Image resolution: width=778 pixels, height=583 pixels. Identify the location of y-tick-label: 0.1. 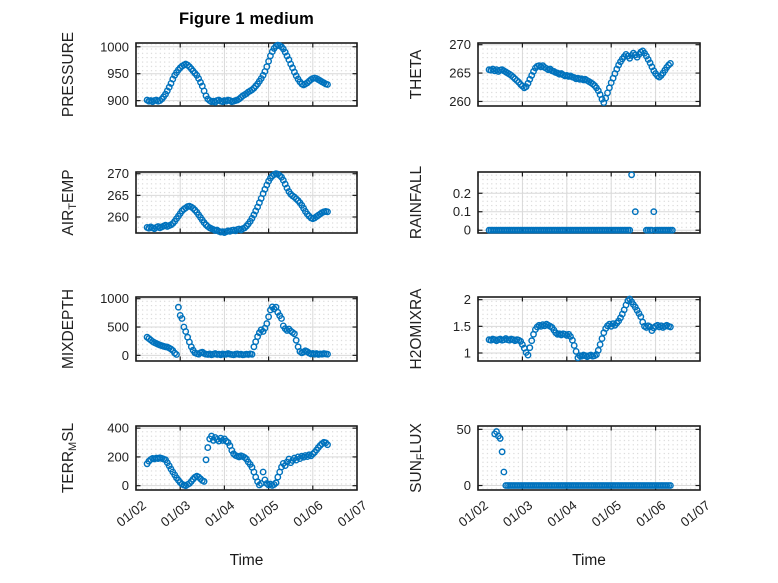
(462, 211).